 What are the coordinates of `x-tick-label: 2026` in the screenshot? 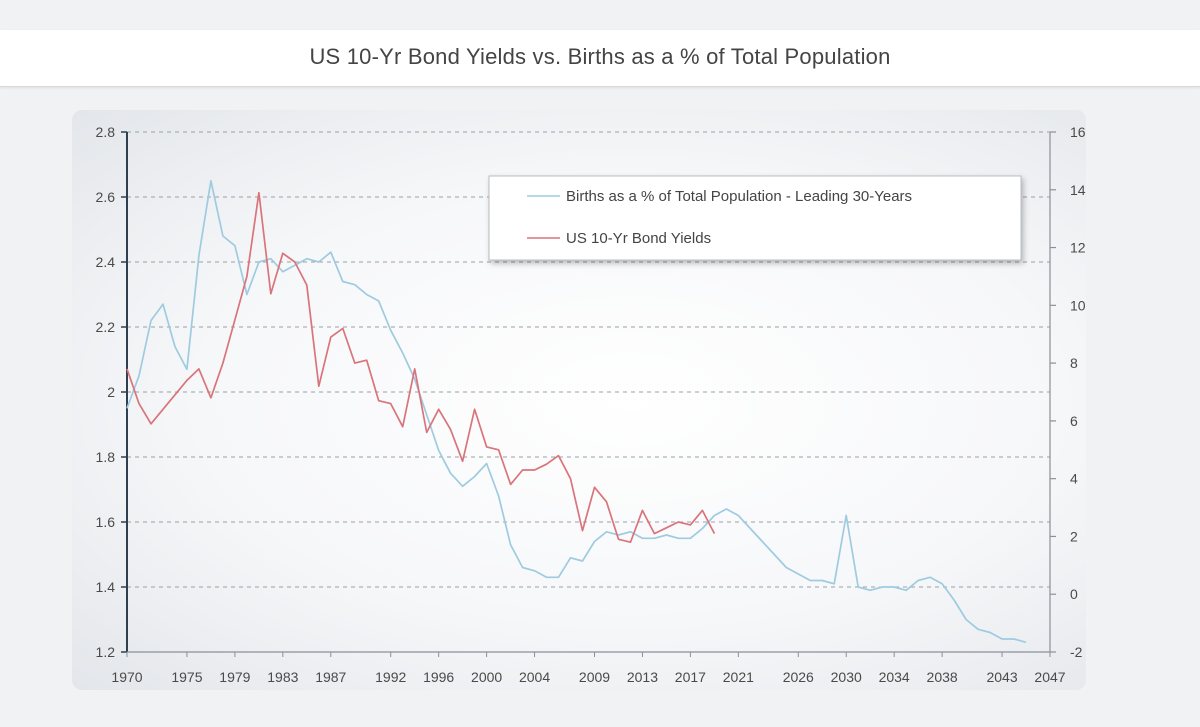 It's located at (798, 677).